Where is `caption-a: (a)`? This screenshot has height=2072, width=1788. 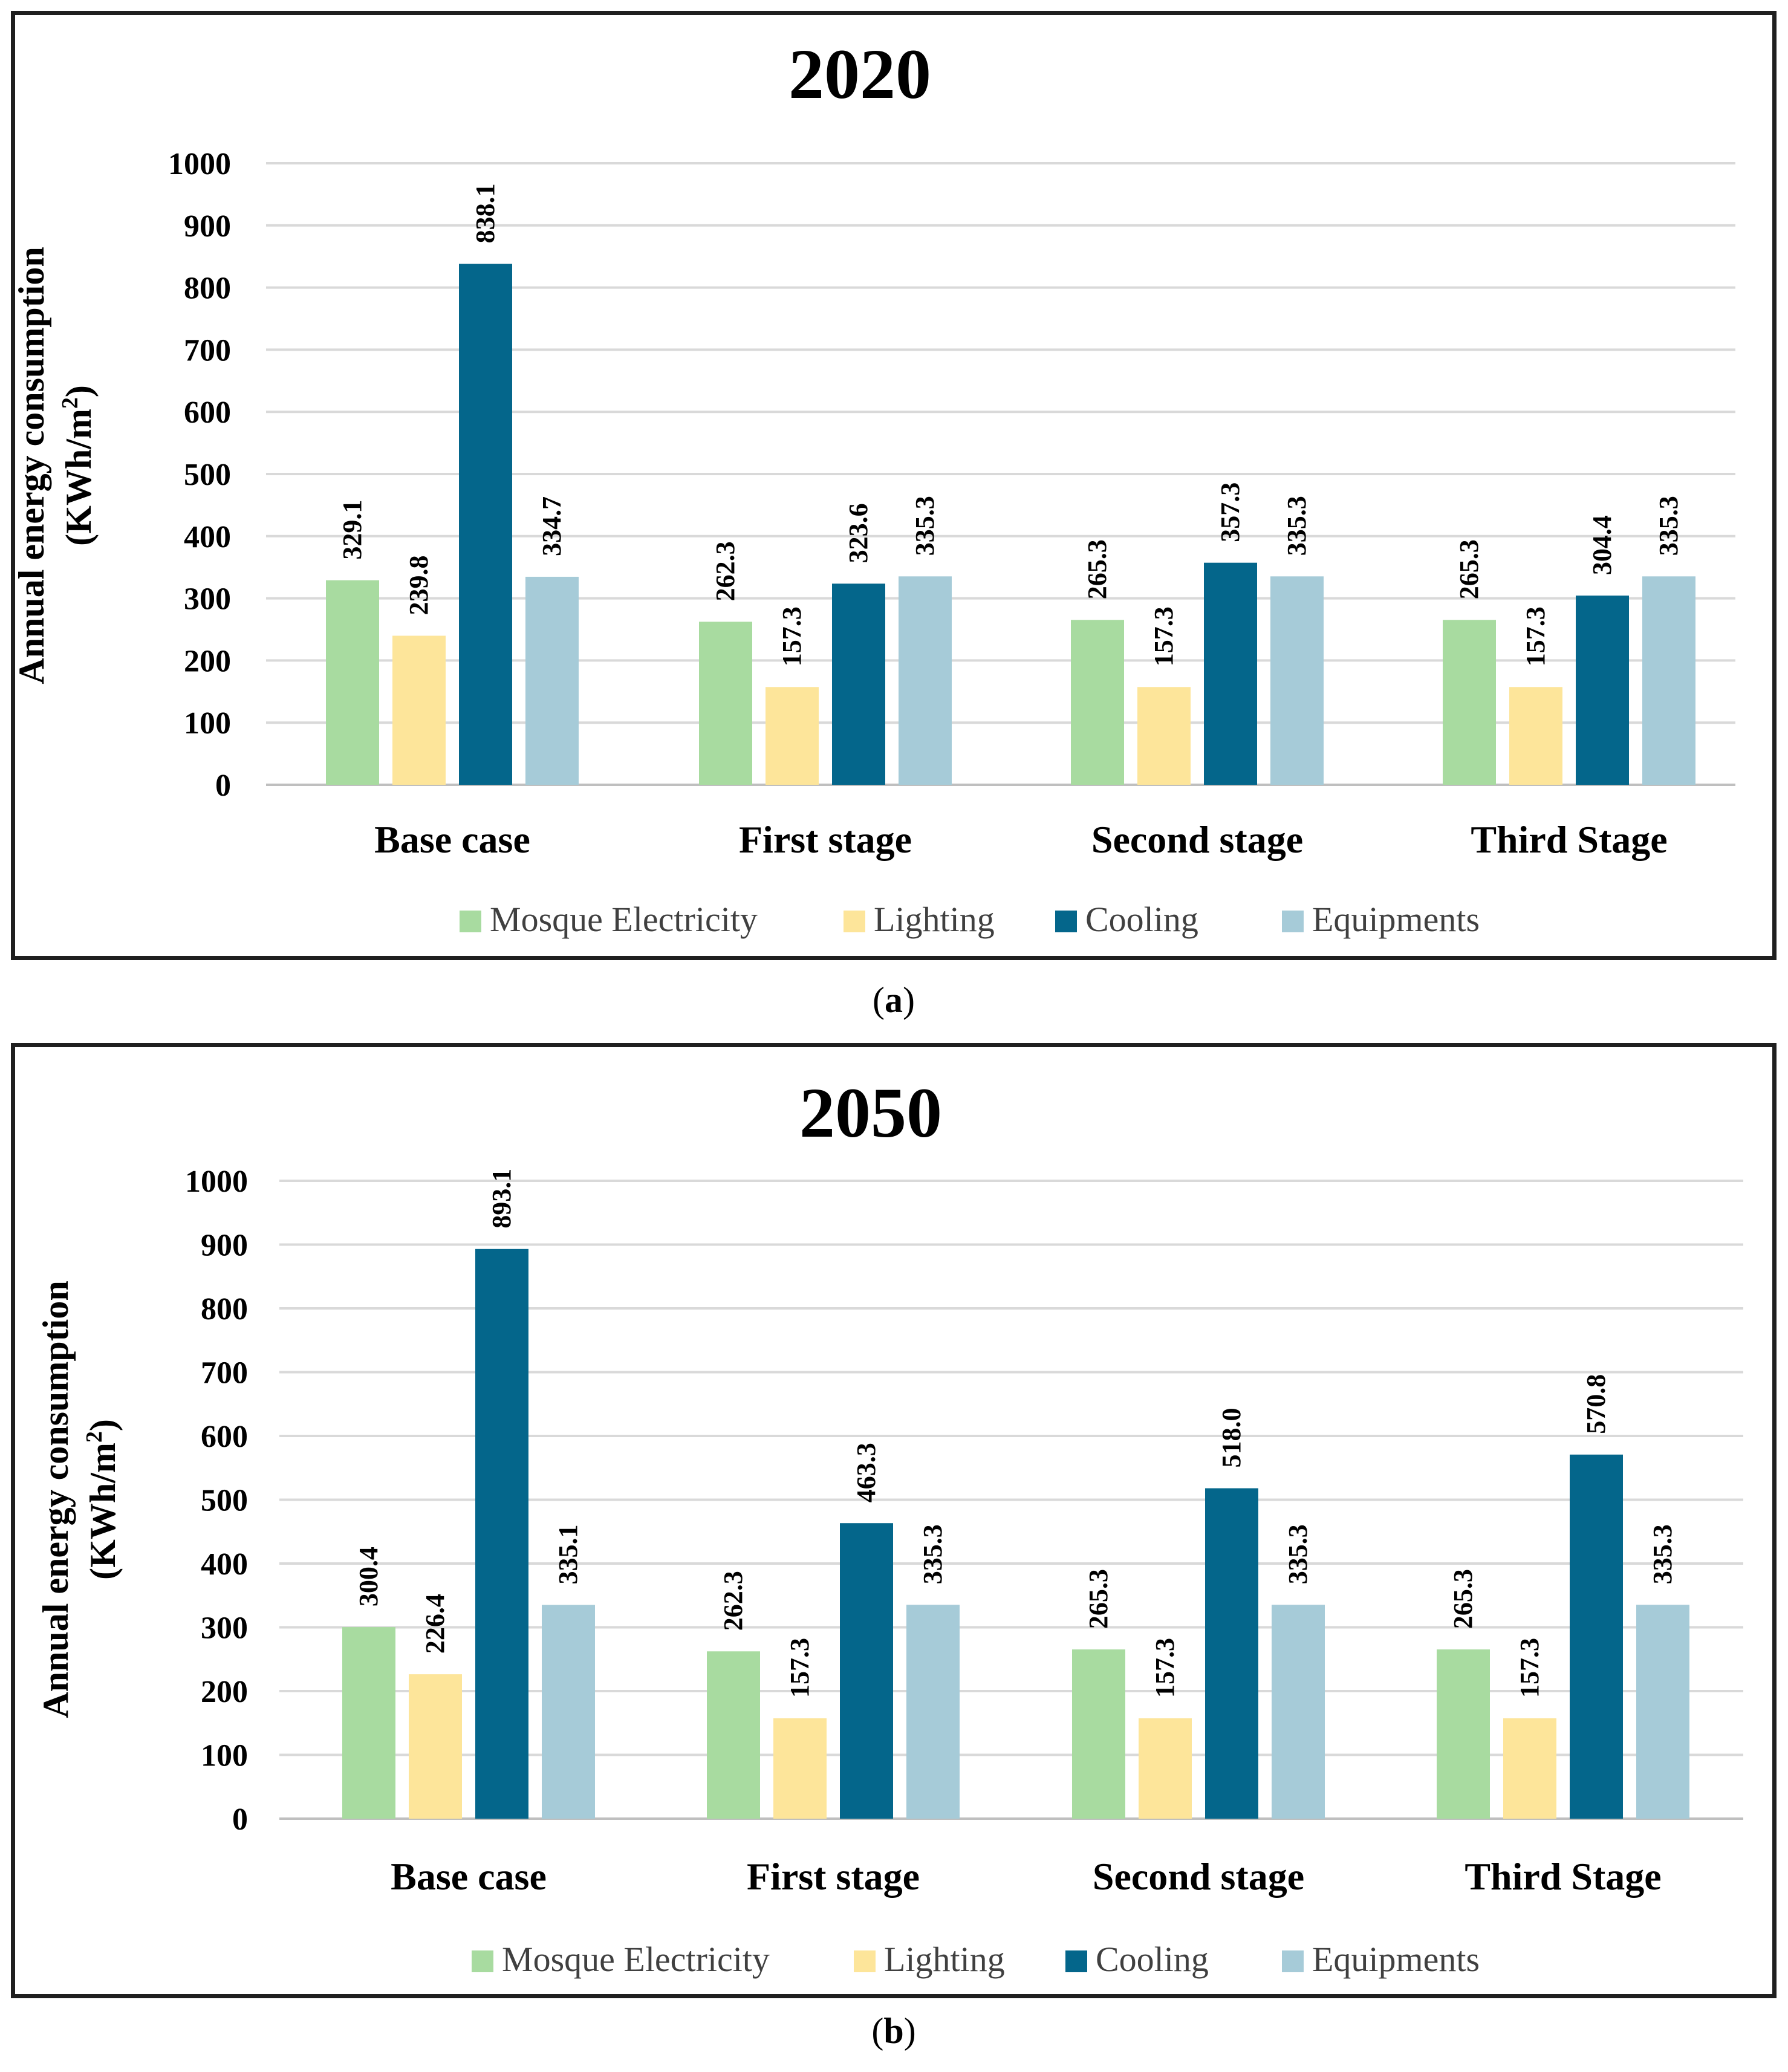
caption-a: (a) is located at coordinates (893, 1000).